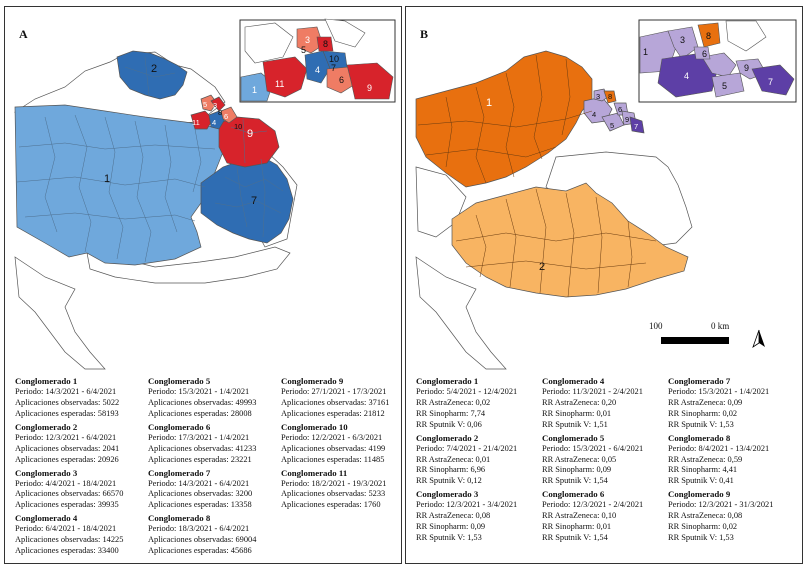 The height and width of the screenshot is (571, 807). What do you see at coordinates (701, 481) in the screenshot?
I see `cluster-detail: RR Sputnik V: 0,41` at bounding box center [701, 481].